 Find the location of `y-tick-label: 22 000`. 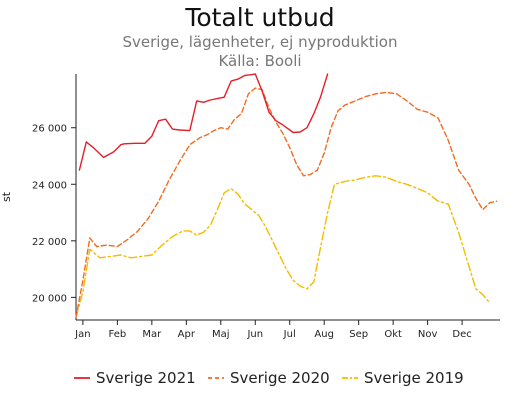

y-tick-label: 22 000 is located at coordinates (49, 242).